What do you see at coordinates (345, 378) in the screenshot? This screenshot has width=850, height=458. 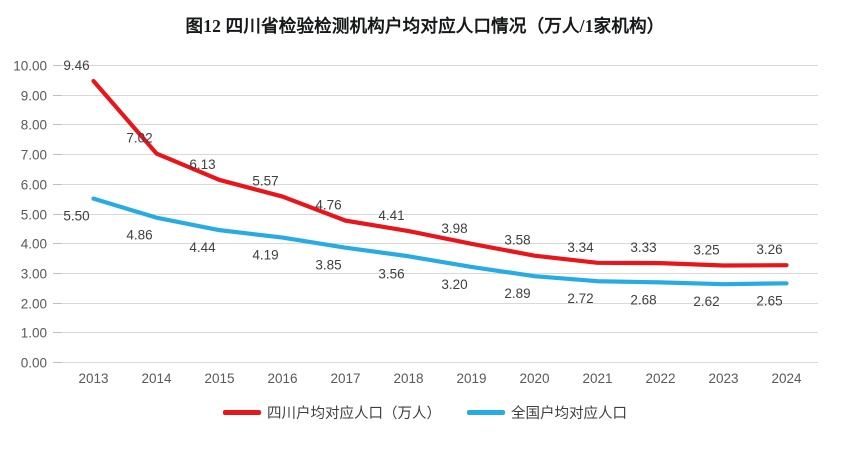 I see `x-axis-tick-label: 2017` at bounding box center [345, 378].